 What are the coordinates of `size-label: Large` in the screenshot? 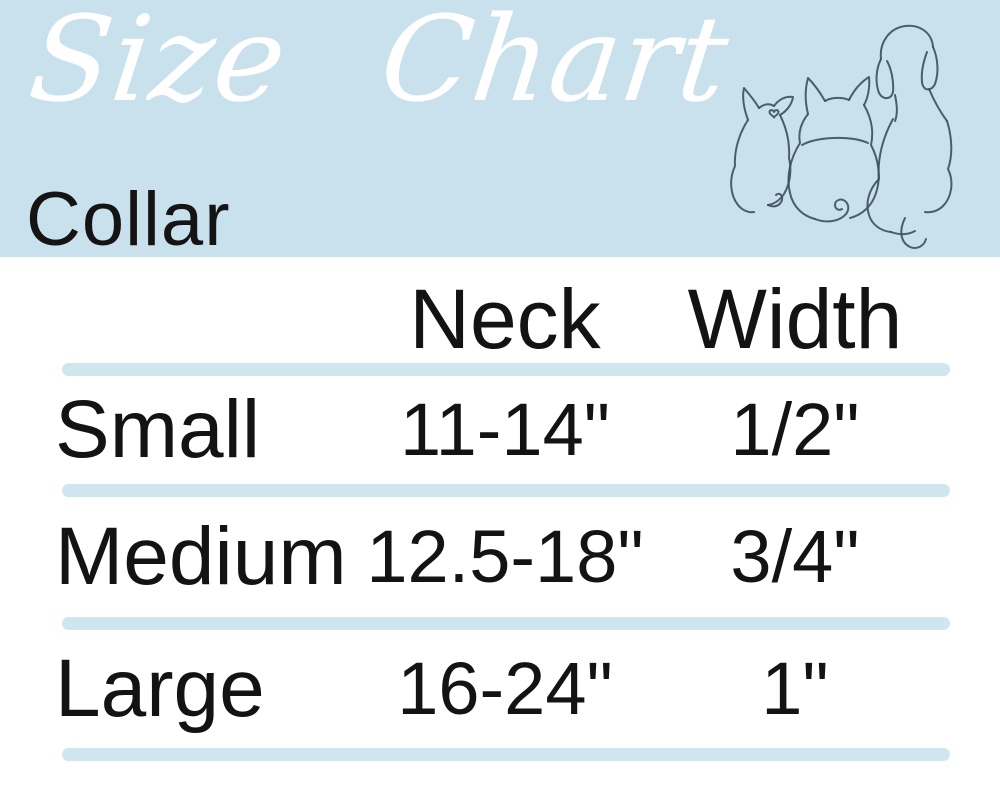 It's located at (160, 688).